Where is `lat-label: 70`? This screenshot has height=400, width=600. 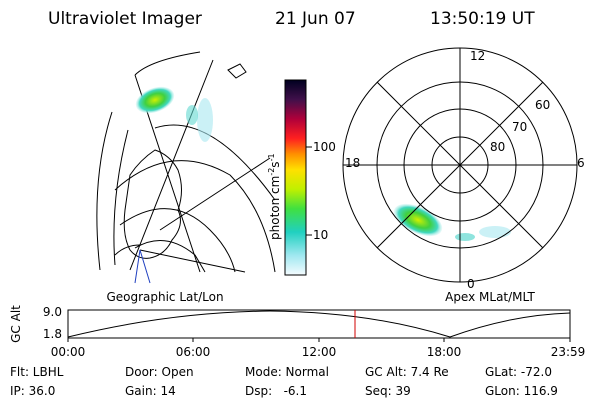
lat-label: 70 is located at coordinates (519, 127).